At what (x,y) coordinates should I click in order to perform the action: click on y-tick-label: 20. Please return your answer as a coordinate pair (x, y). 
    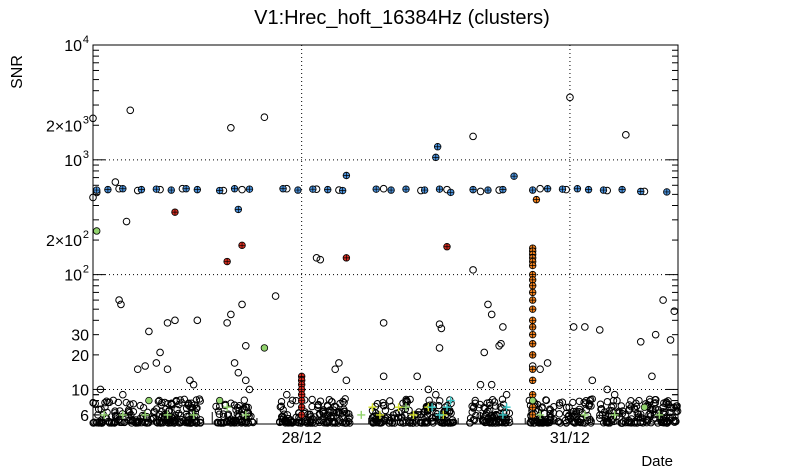
    Looking at the image, I should click on (80, 356).